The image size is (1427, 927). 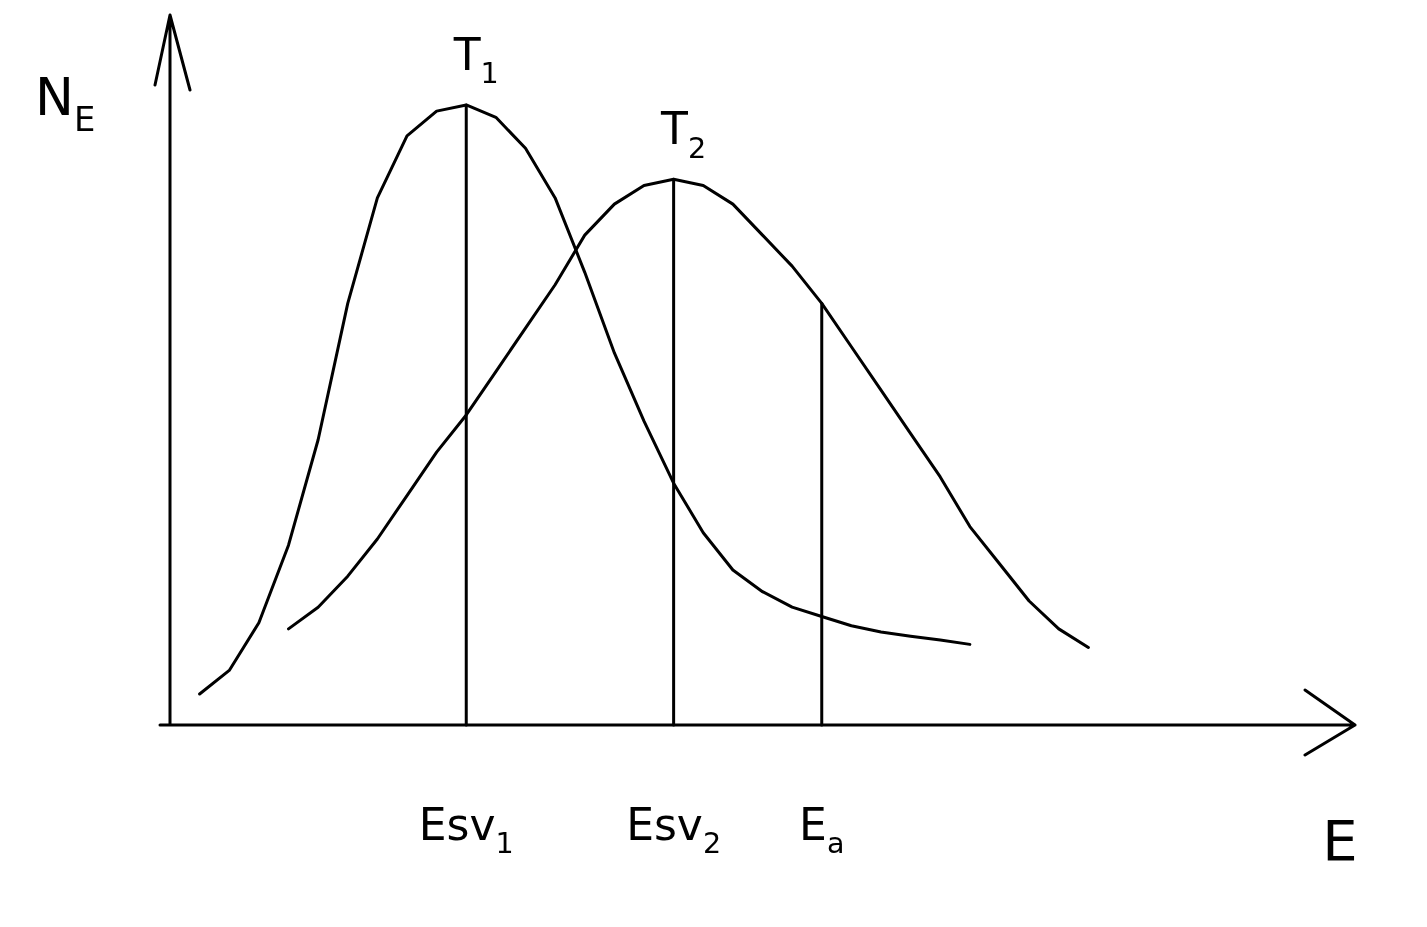 I want to click on x-axis-title: E, so click(x=1340, y=840).